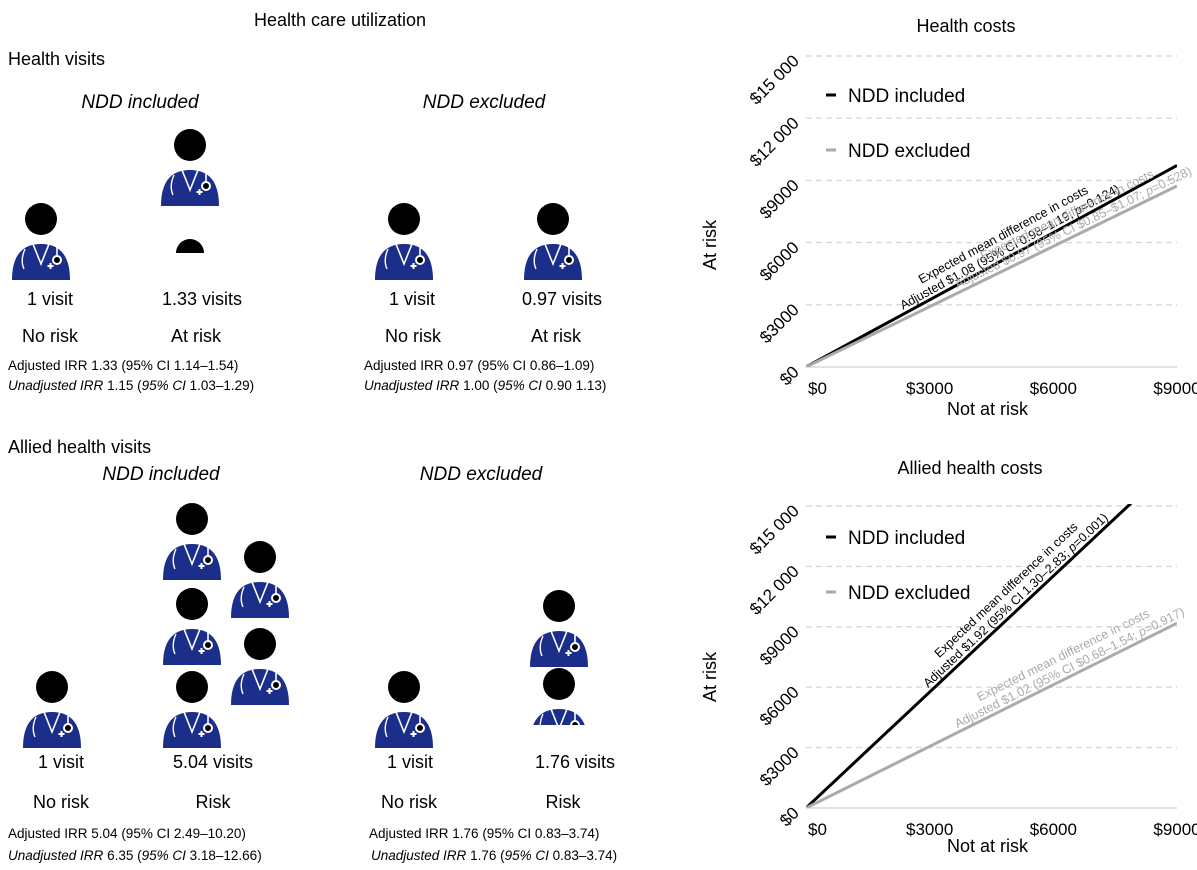 This screenshot has height=870, width=1197. I want to click on allied-excluded-label: NDD excluded, so click(481, 474).